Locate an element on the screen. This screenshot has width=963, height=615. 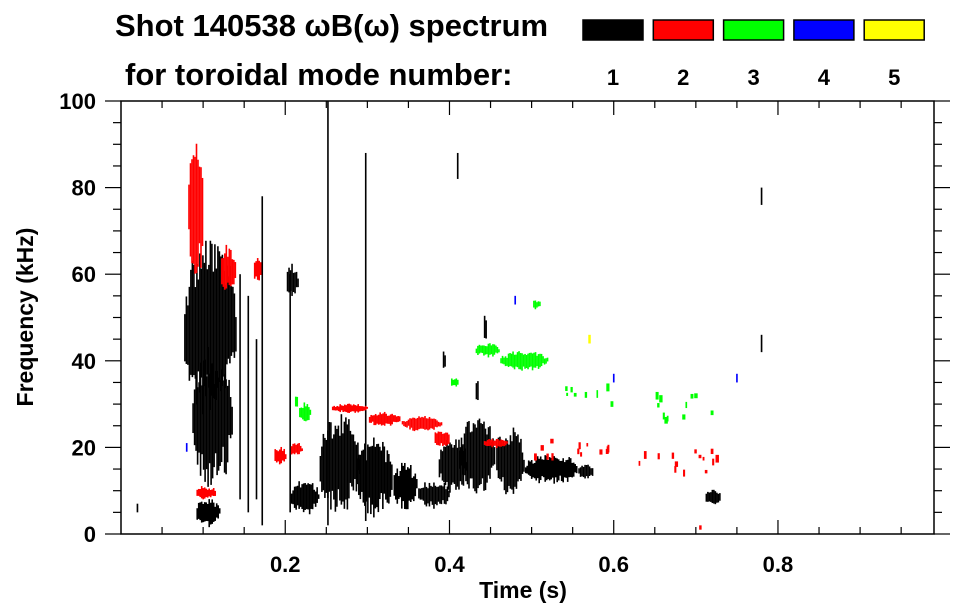
chart-title: Shot 140538 ωB(ω) spectrum is located at coordinates (331, 25).